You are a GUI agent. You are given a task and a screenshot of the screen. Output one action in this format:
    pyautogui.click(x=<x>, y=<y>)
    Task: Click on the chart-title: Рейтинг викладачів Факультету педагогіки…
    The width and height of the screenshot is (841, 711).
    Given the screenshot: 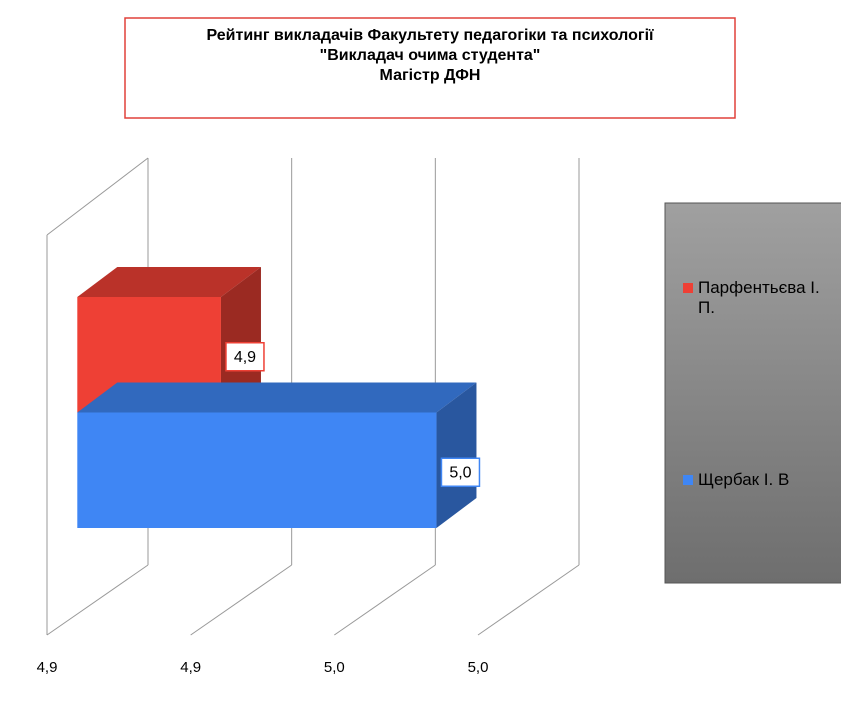 What is the action you would take?
    pyautogui.click(x=430, y=55)
    